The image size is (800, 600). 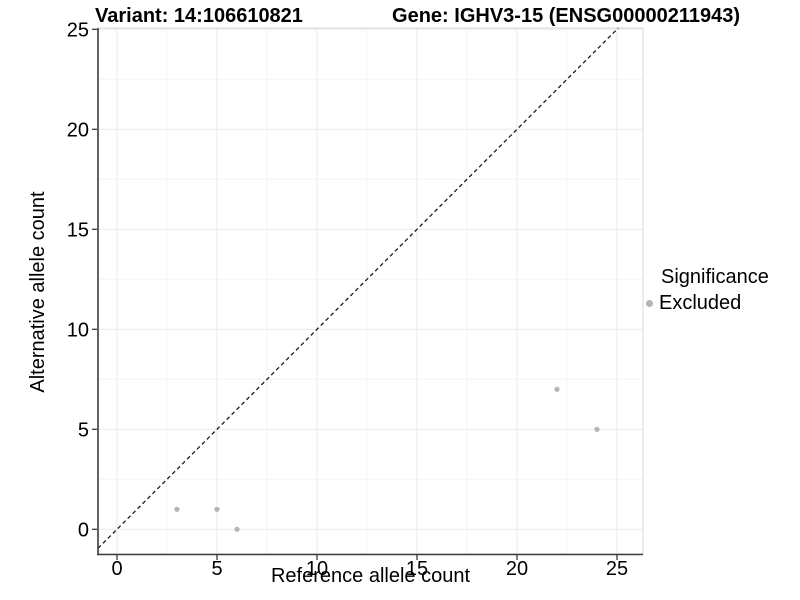 What do you see at coordinates (566, 16) in the screenshot?
I see `plot-title-gene: Gene: IGHV3-15 (ENSG00000211943)` at bounding box center [566, 16].